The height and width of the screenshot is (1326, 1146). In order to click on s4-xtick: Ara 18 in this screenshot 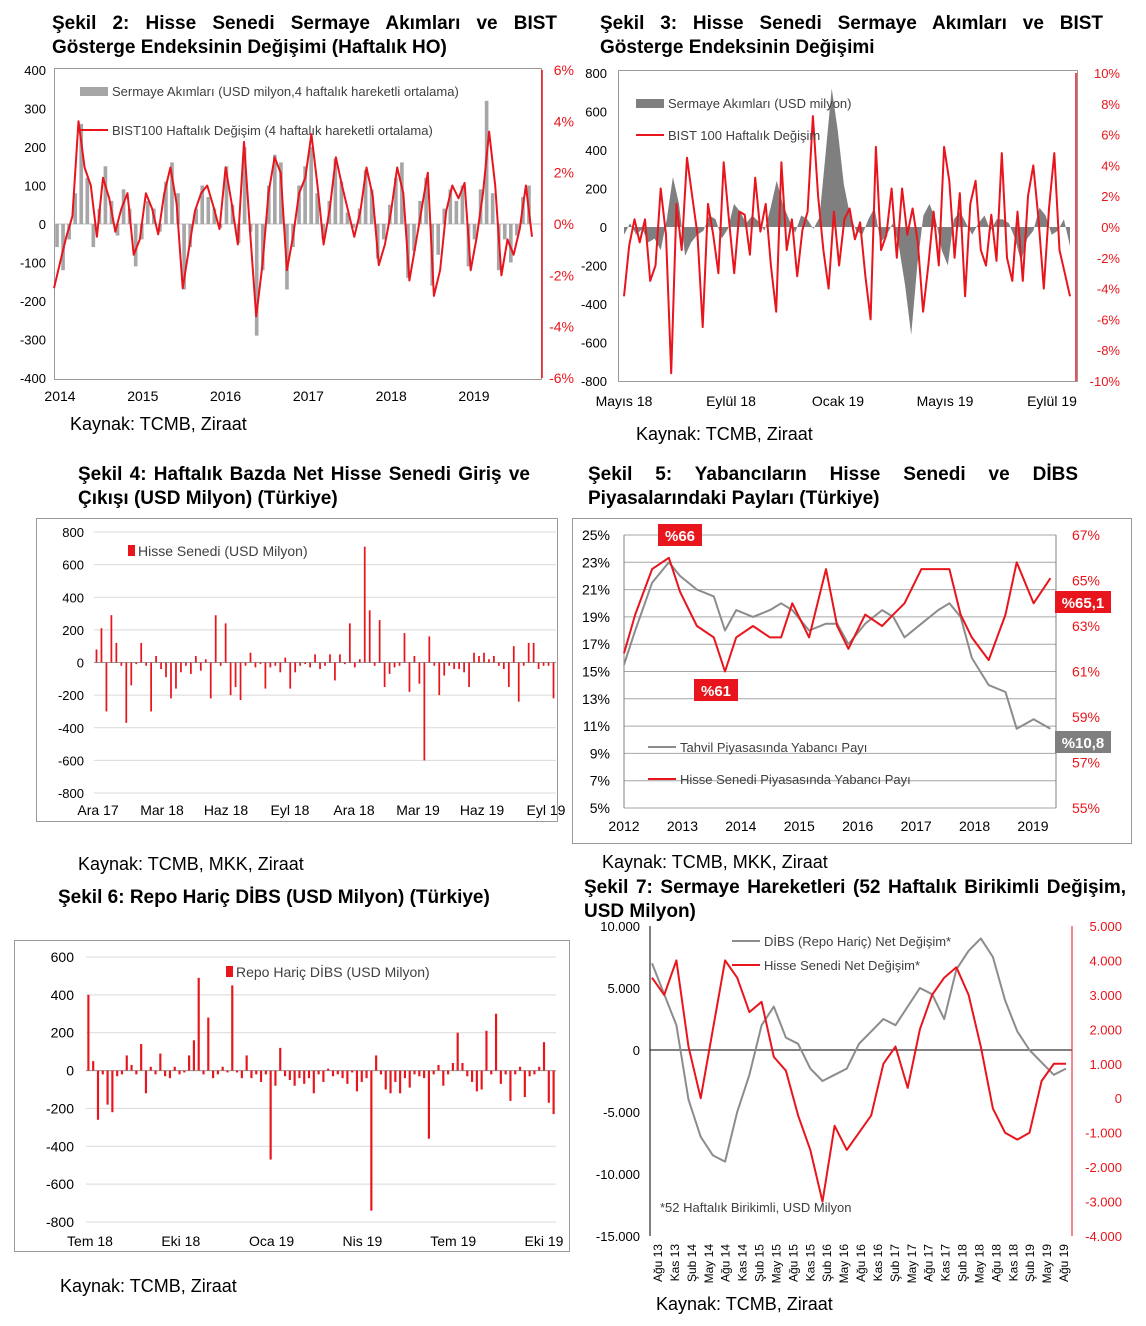, I will do `click(353, 810)`.